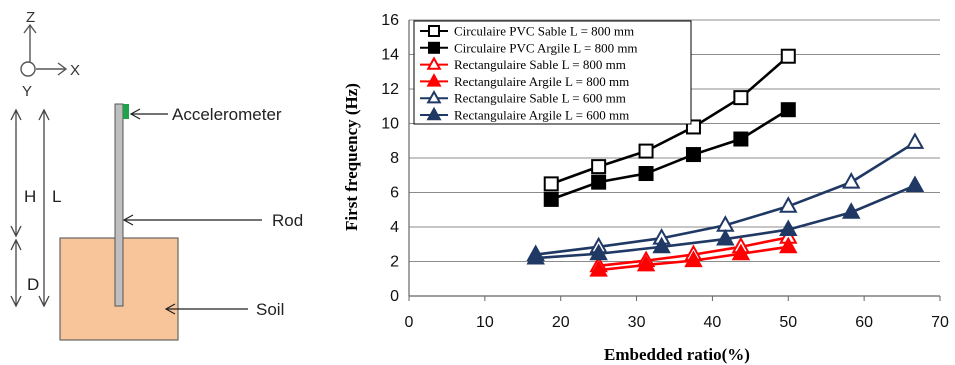 This screenshot has width=955, height=365. What do you see at coordinates (351, 157) in the screenshot?
I see `chart-ylabel: First frequency (Hz)` at bounding box center [351, 157].